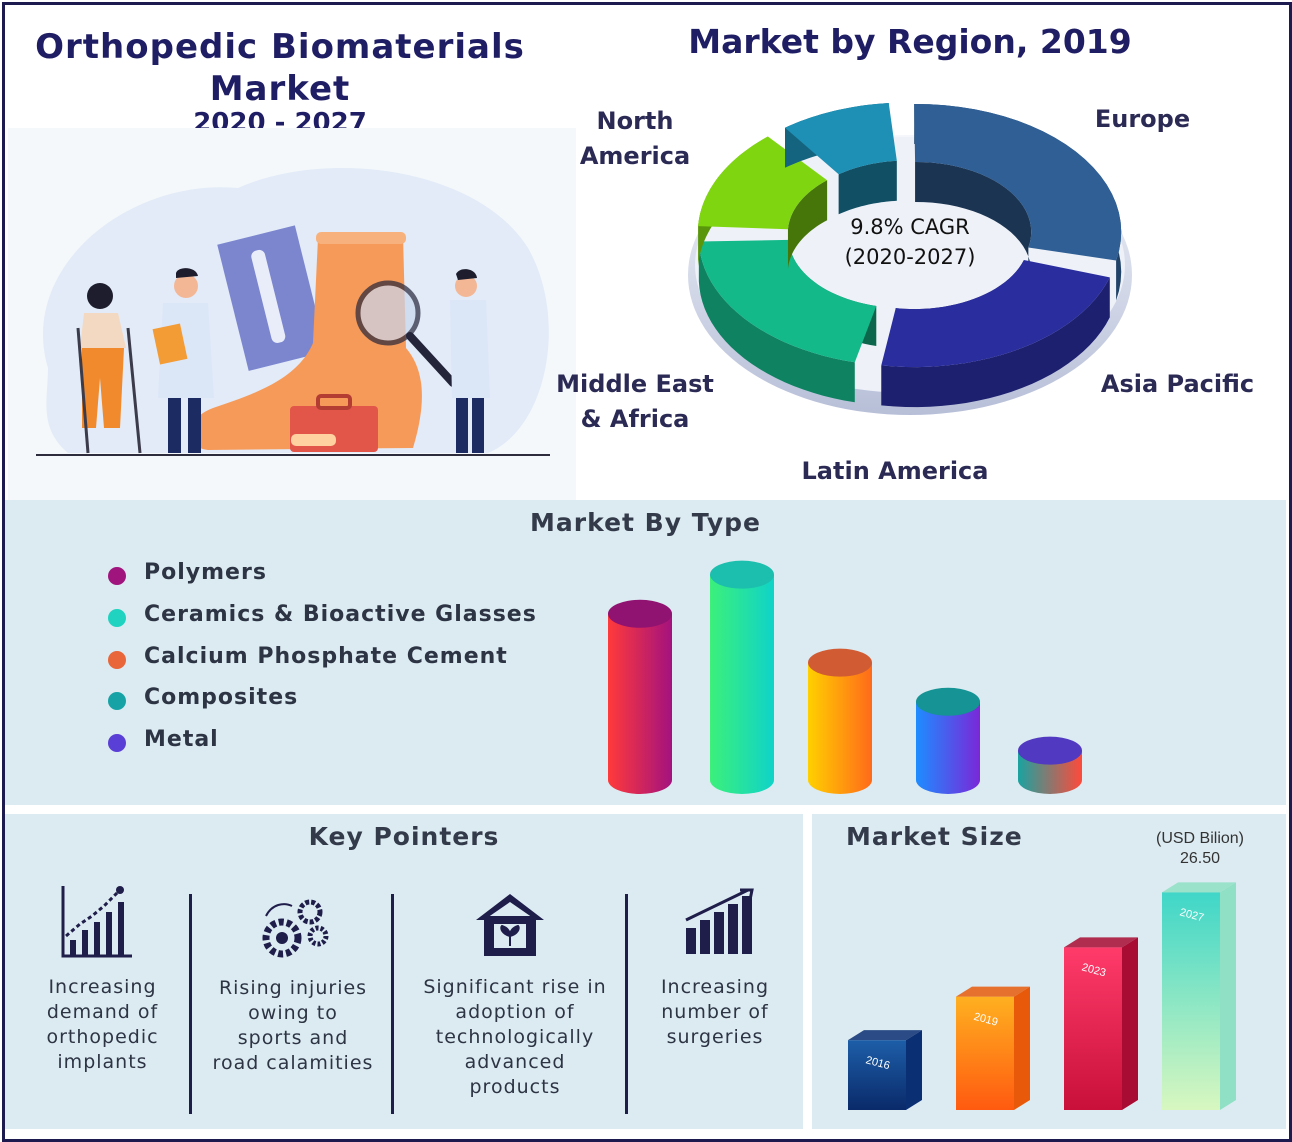 The height and width of the screenshot is (1142, 1292). I want to click on region-label-europe: Europe, so click(1142, 119).